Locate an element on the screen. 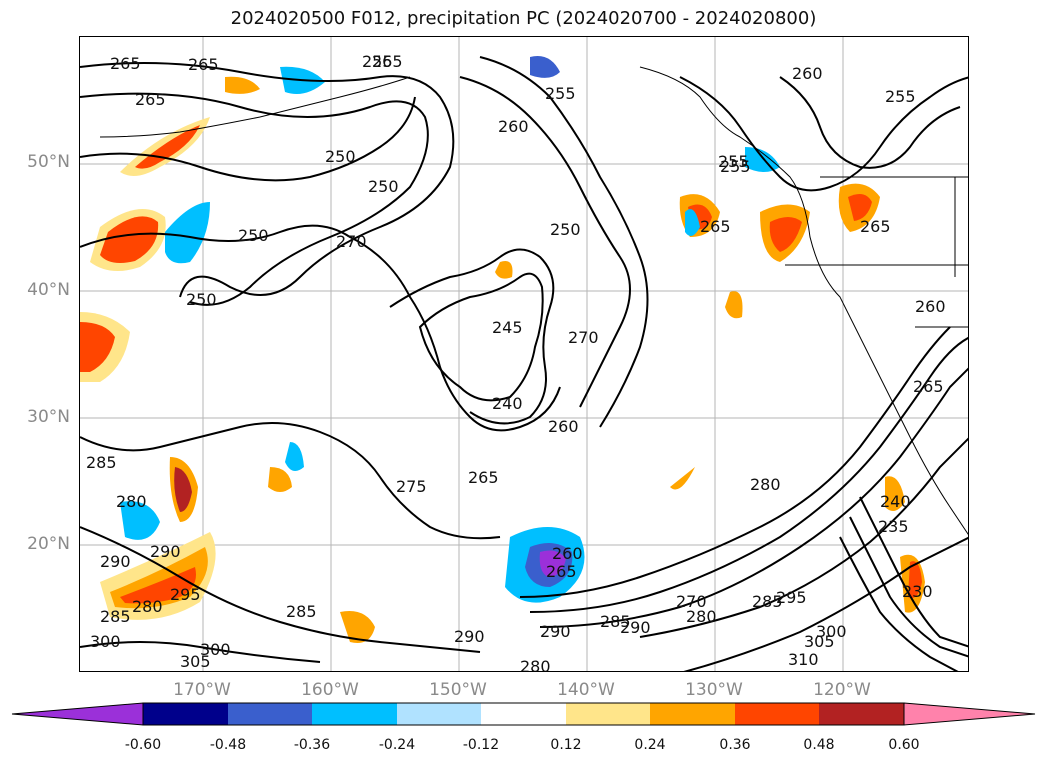 This screenshot has width=1047, height=765. contour-label: 275 is located at coordinates (411, 486).